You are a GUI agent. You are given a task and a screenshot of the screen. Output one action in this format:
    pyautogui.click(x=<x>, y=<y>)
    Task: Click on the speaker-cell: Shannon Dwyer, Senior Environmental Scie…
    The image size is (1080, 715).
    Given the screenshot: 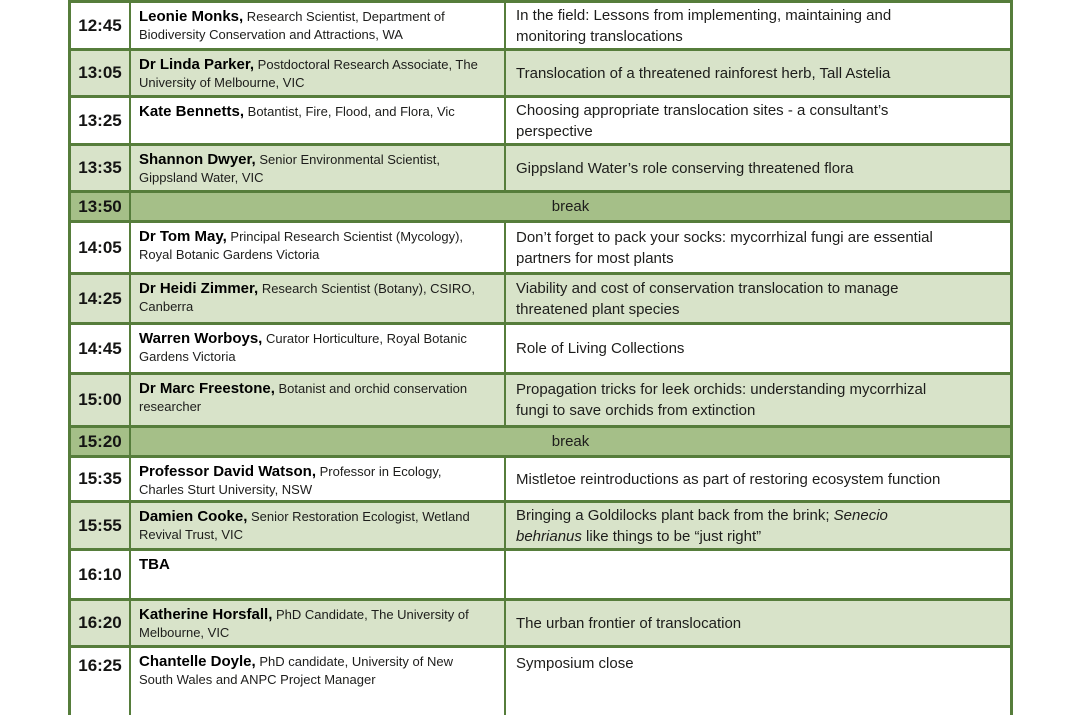 What is the action you would take?
    pyautogui.click(x=318, y=168)
    